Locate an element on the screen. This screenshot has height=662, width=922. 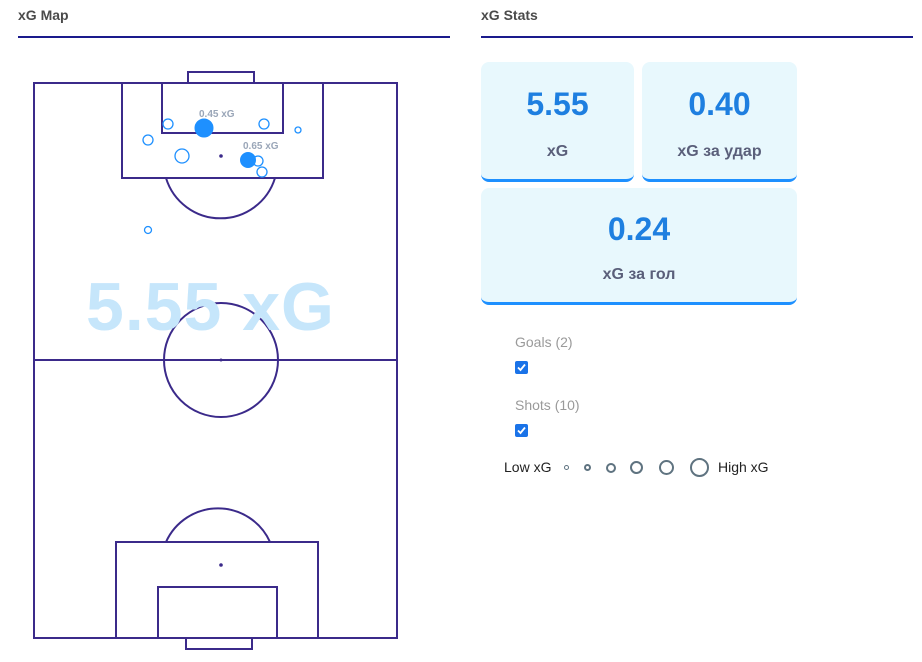
top-six-yard-box is located at coordinates (222, 108).